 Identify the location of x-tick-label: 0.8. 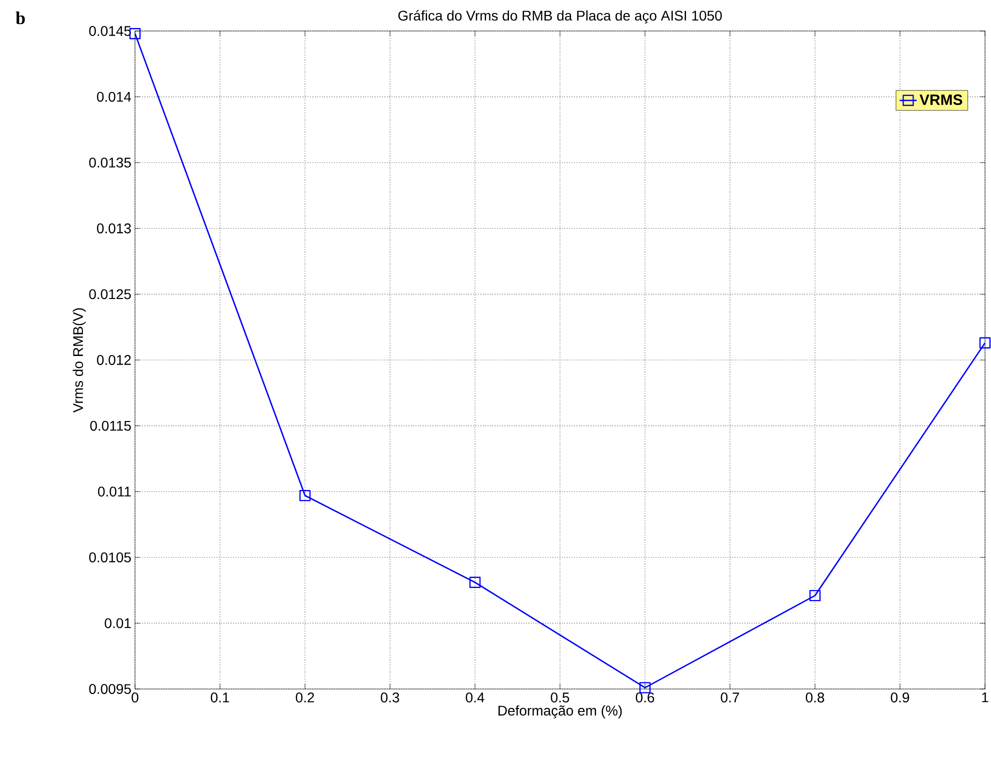
(815, 697).